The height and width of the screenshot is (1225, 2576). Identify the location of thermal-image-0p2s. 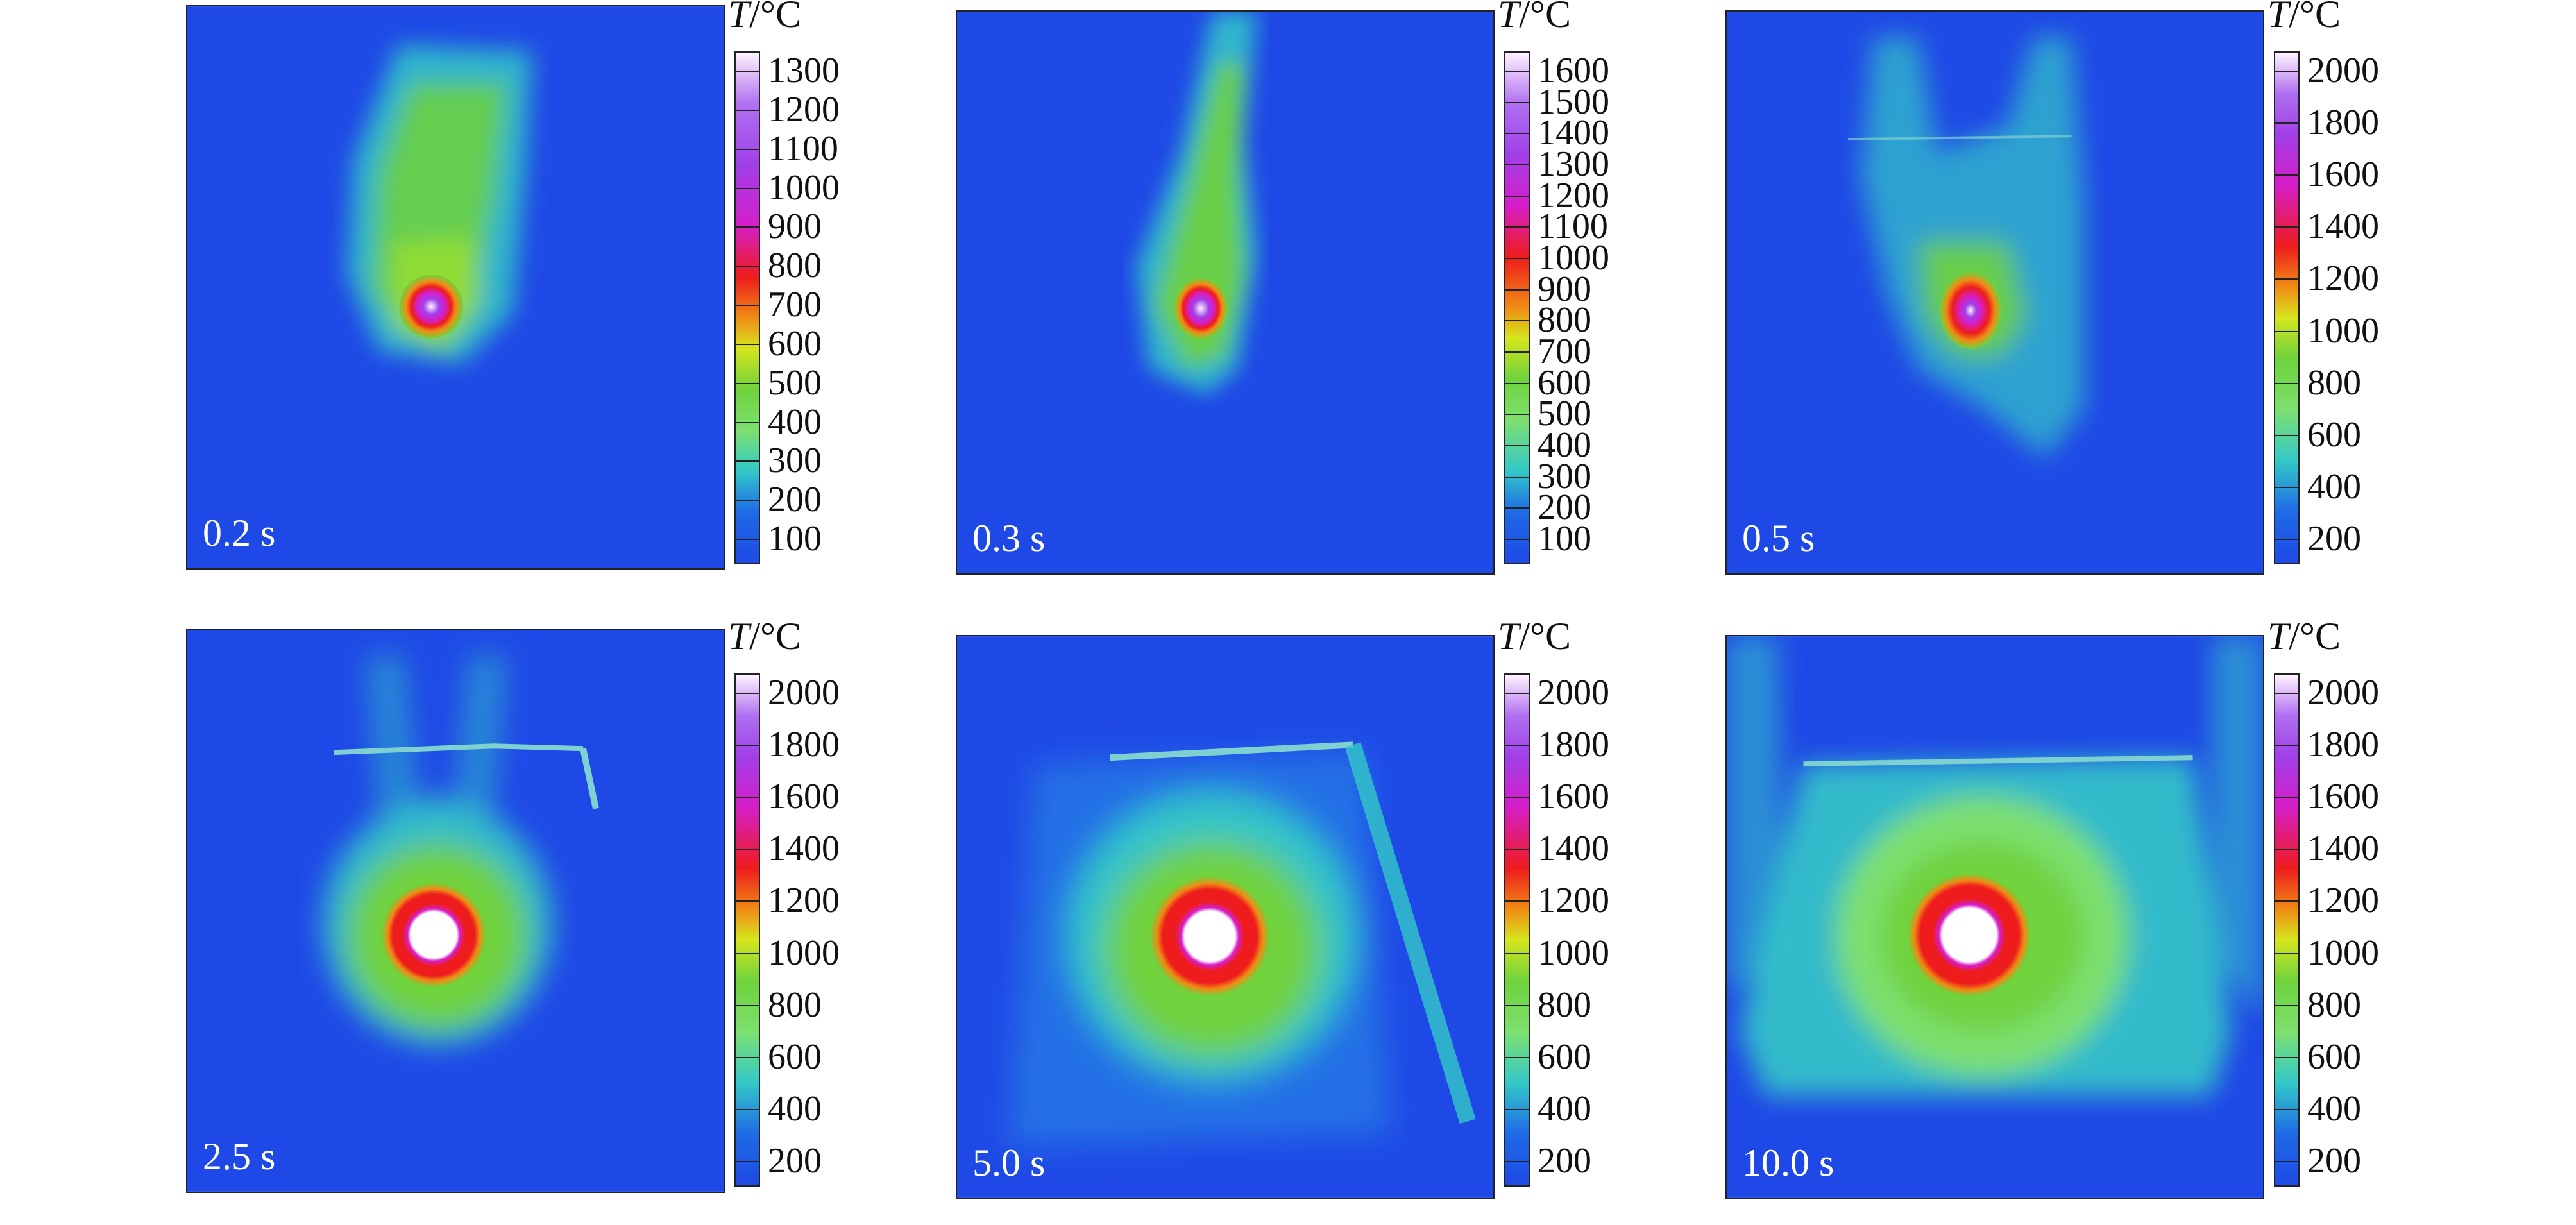
(455, 287).